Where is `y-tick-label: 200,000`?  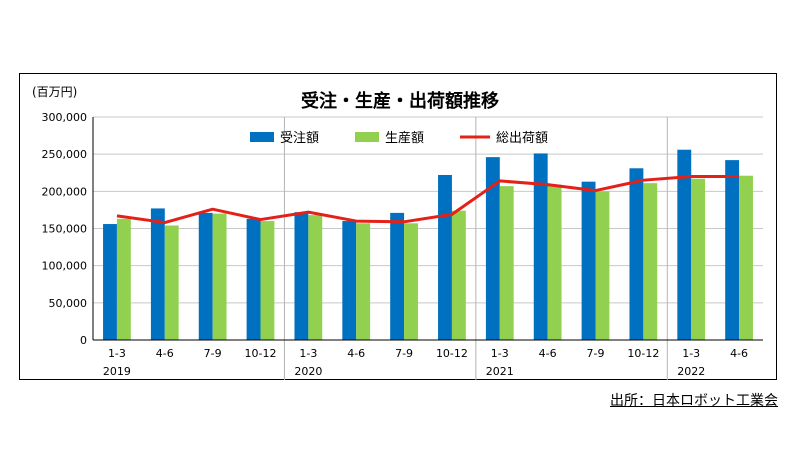
y-tick-label: 200,000 is located at coordinates (65, 191).